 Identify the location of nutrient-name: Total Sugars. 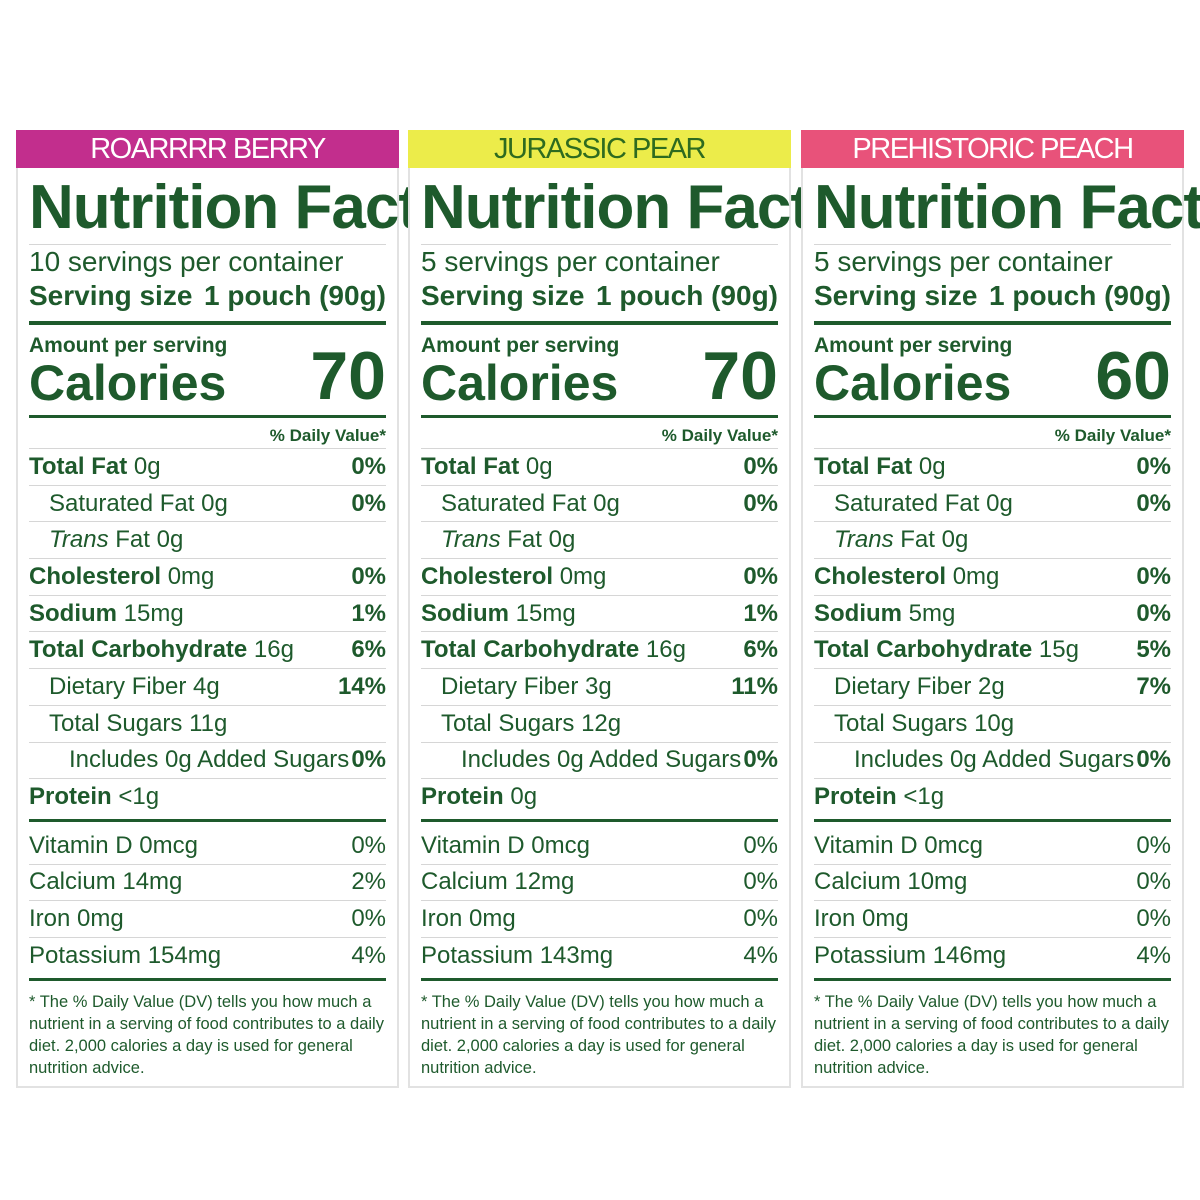
(901, 723).